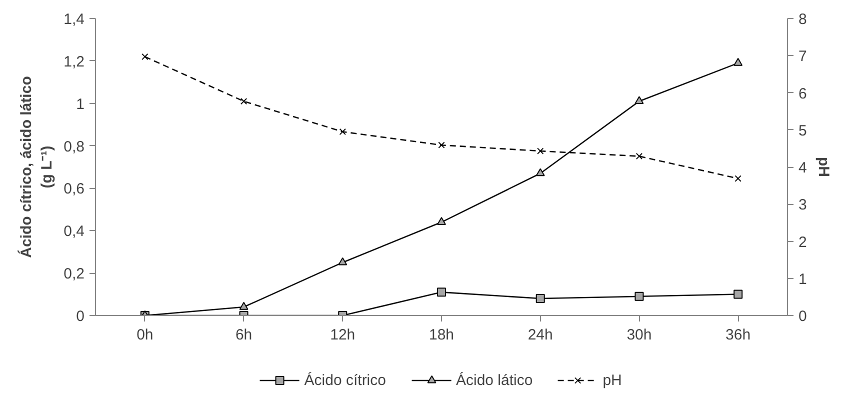 This screenshot has width=863, height=417. Describe the element at coordinates (145, 335) in the screenshot. I see `x-tick-label: 0h` at that location.